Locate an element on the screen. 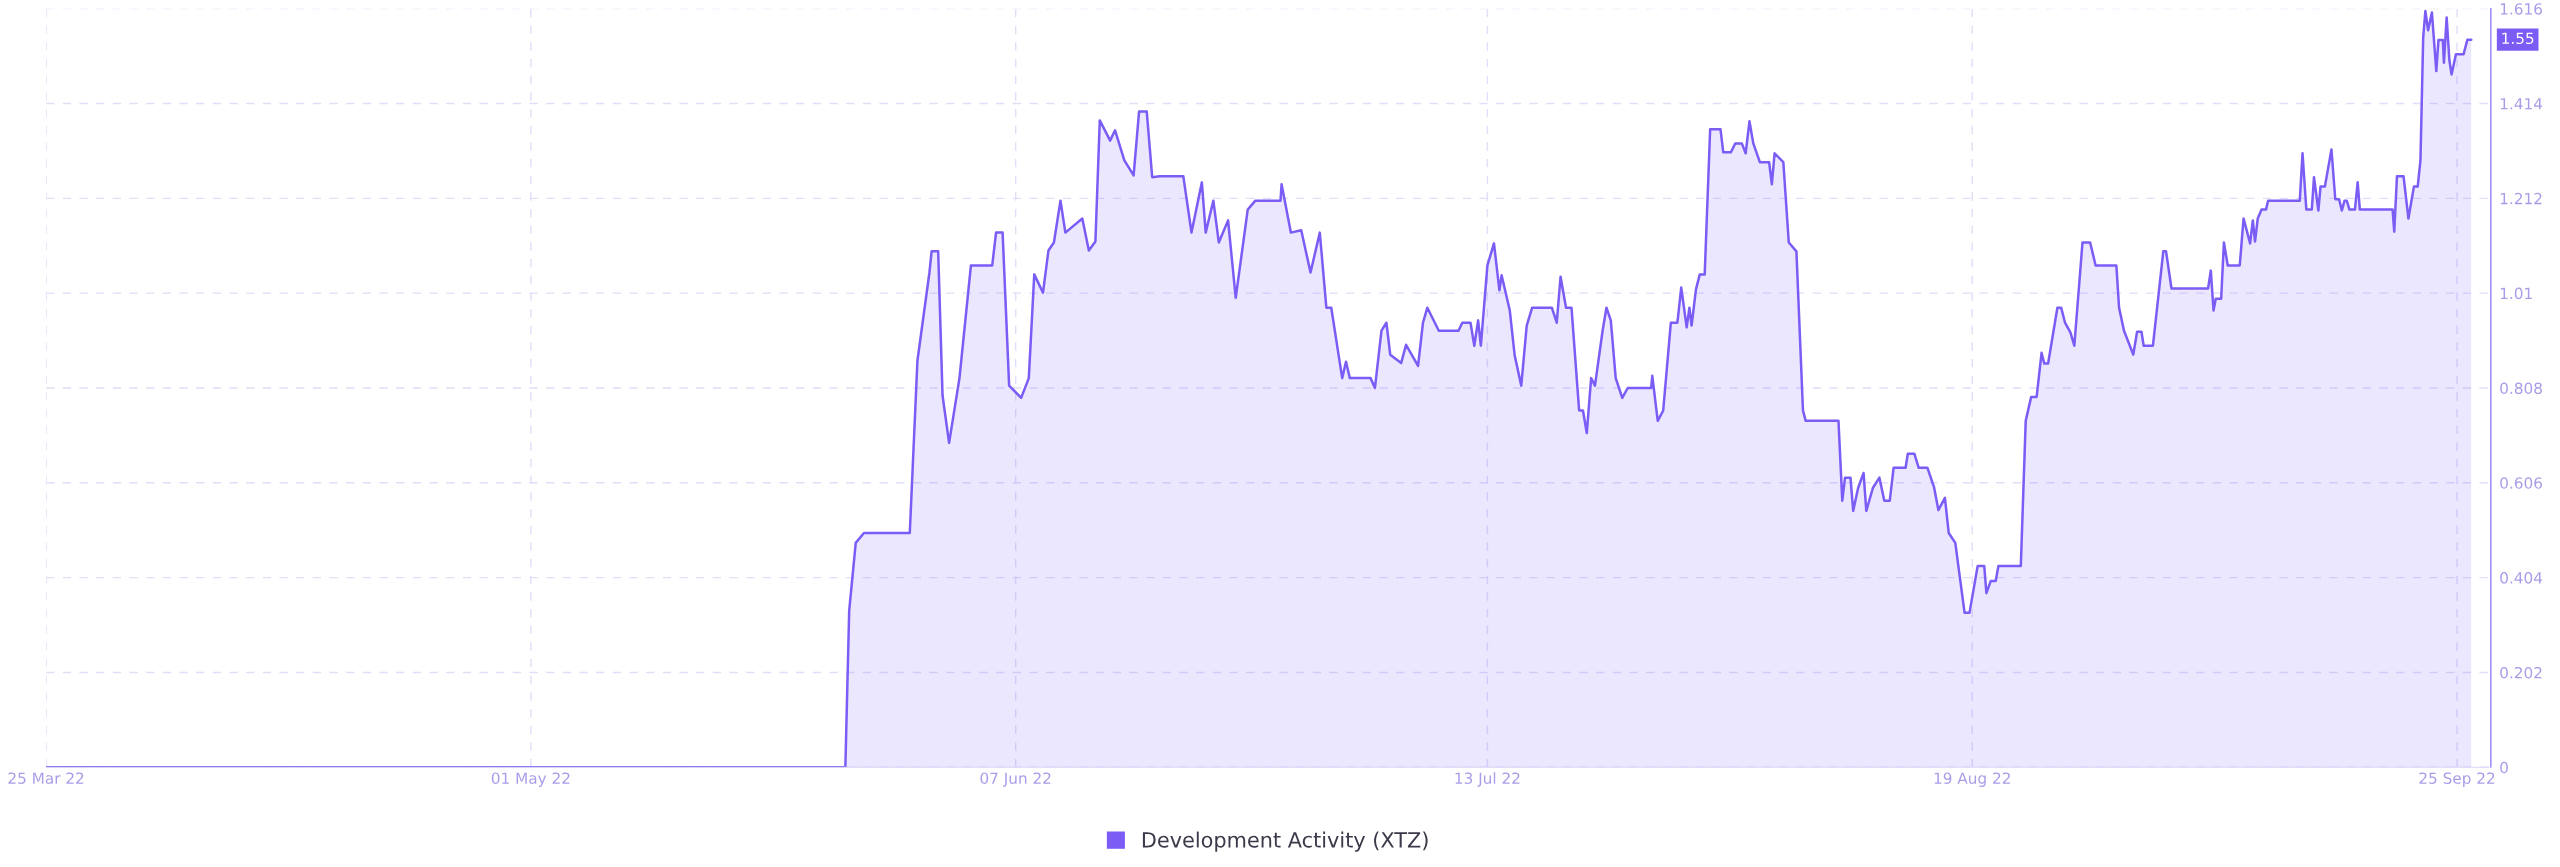 The height and width of the screenshot is (867, 2560). y-tick-label: 0.202 is located at coordinates (2521, 672).